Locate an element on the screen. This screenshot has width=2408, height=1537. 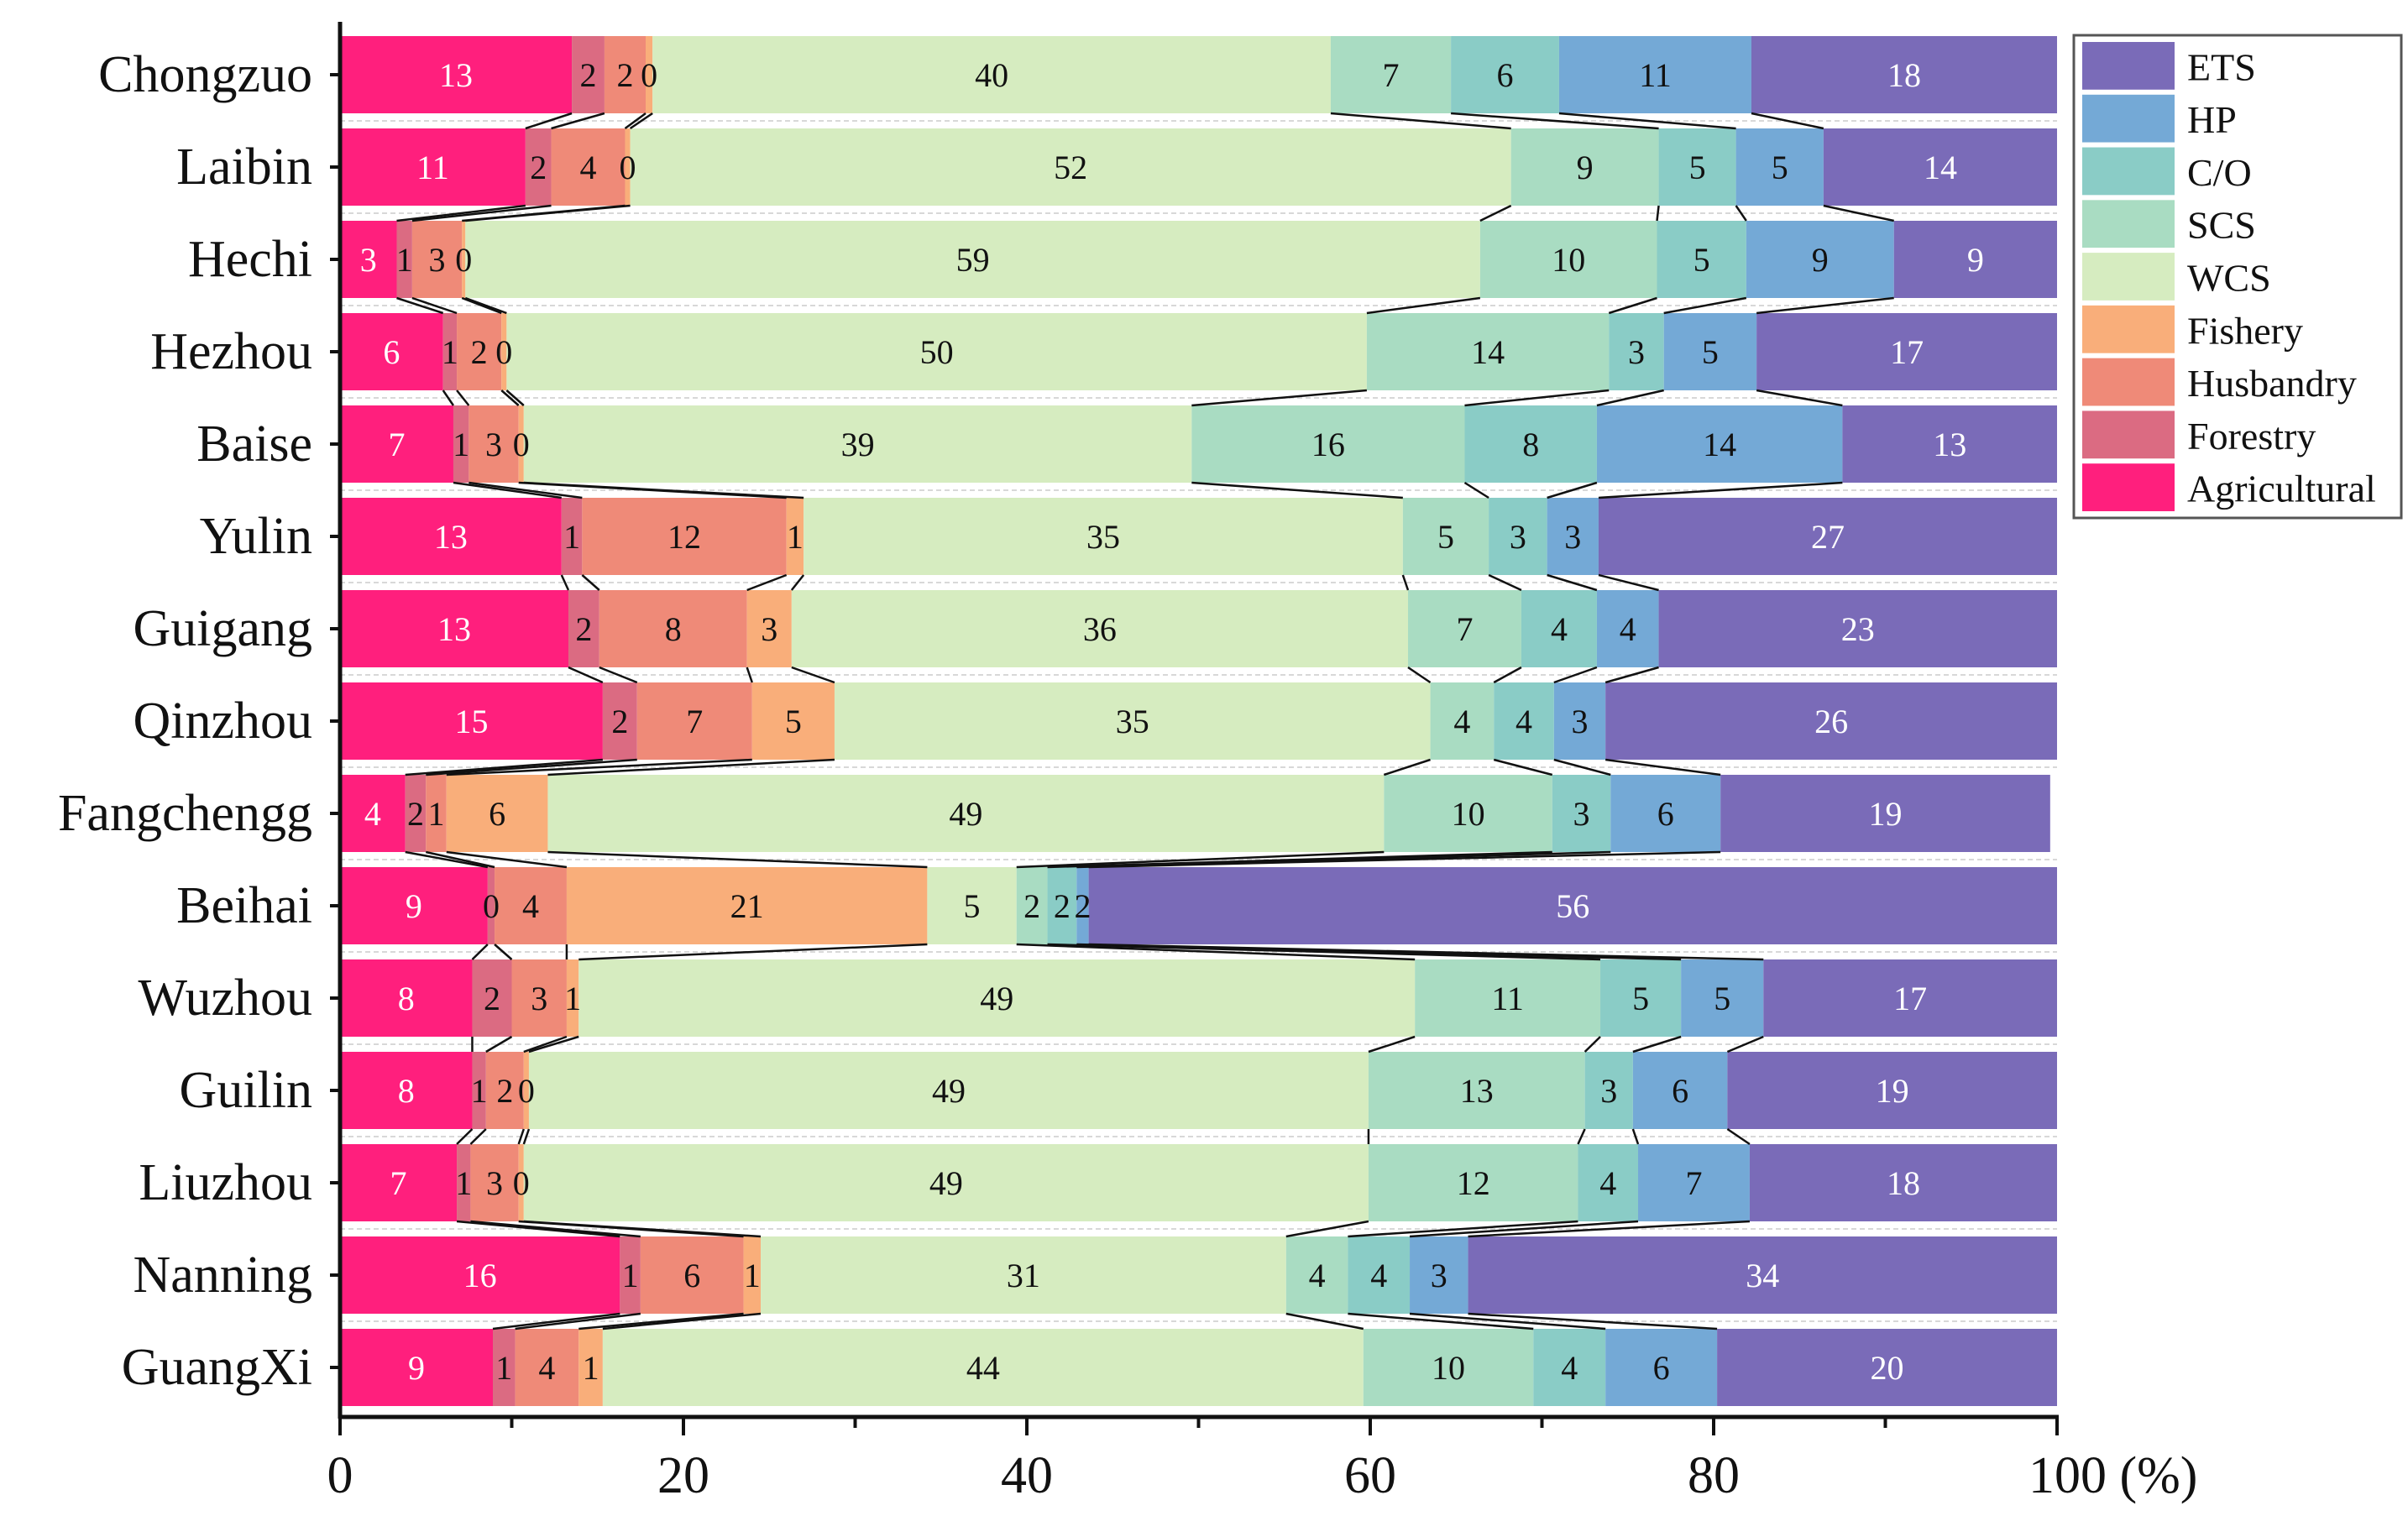
bar-segment-ets-wuzhou is located at coordinates (1910, 998).